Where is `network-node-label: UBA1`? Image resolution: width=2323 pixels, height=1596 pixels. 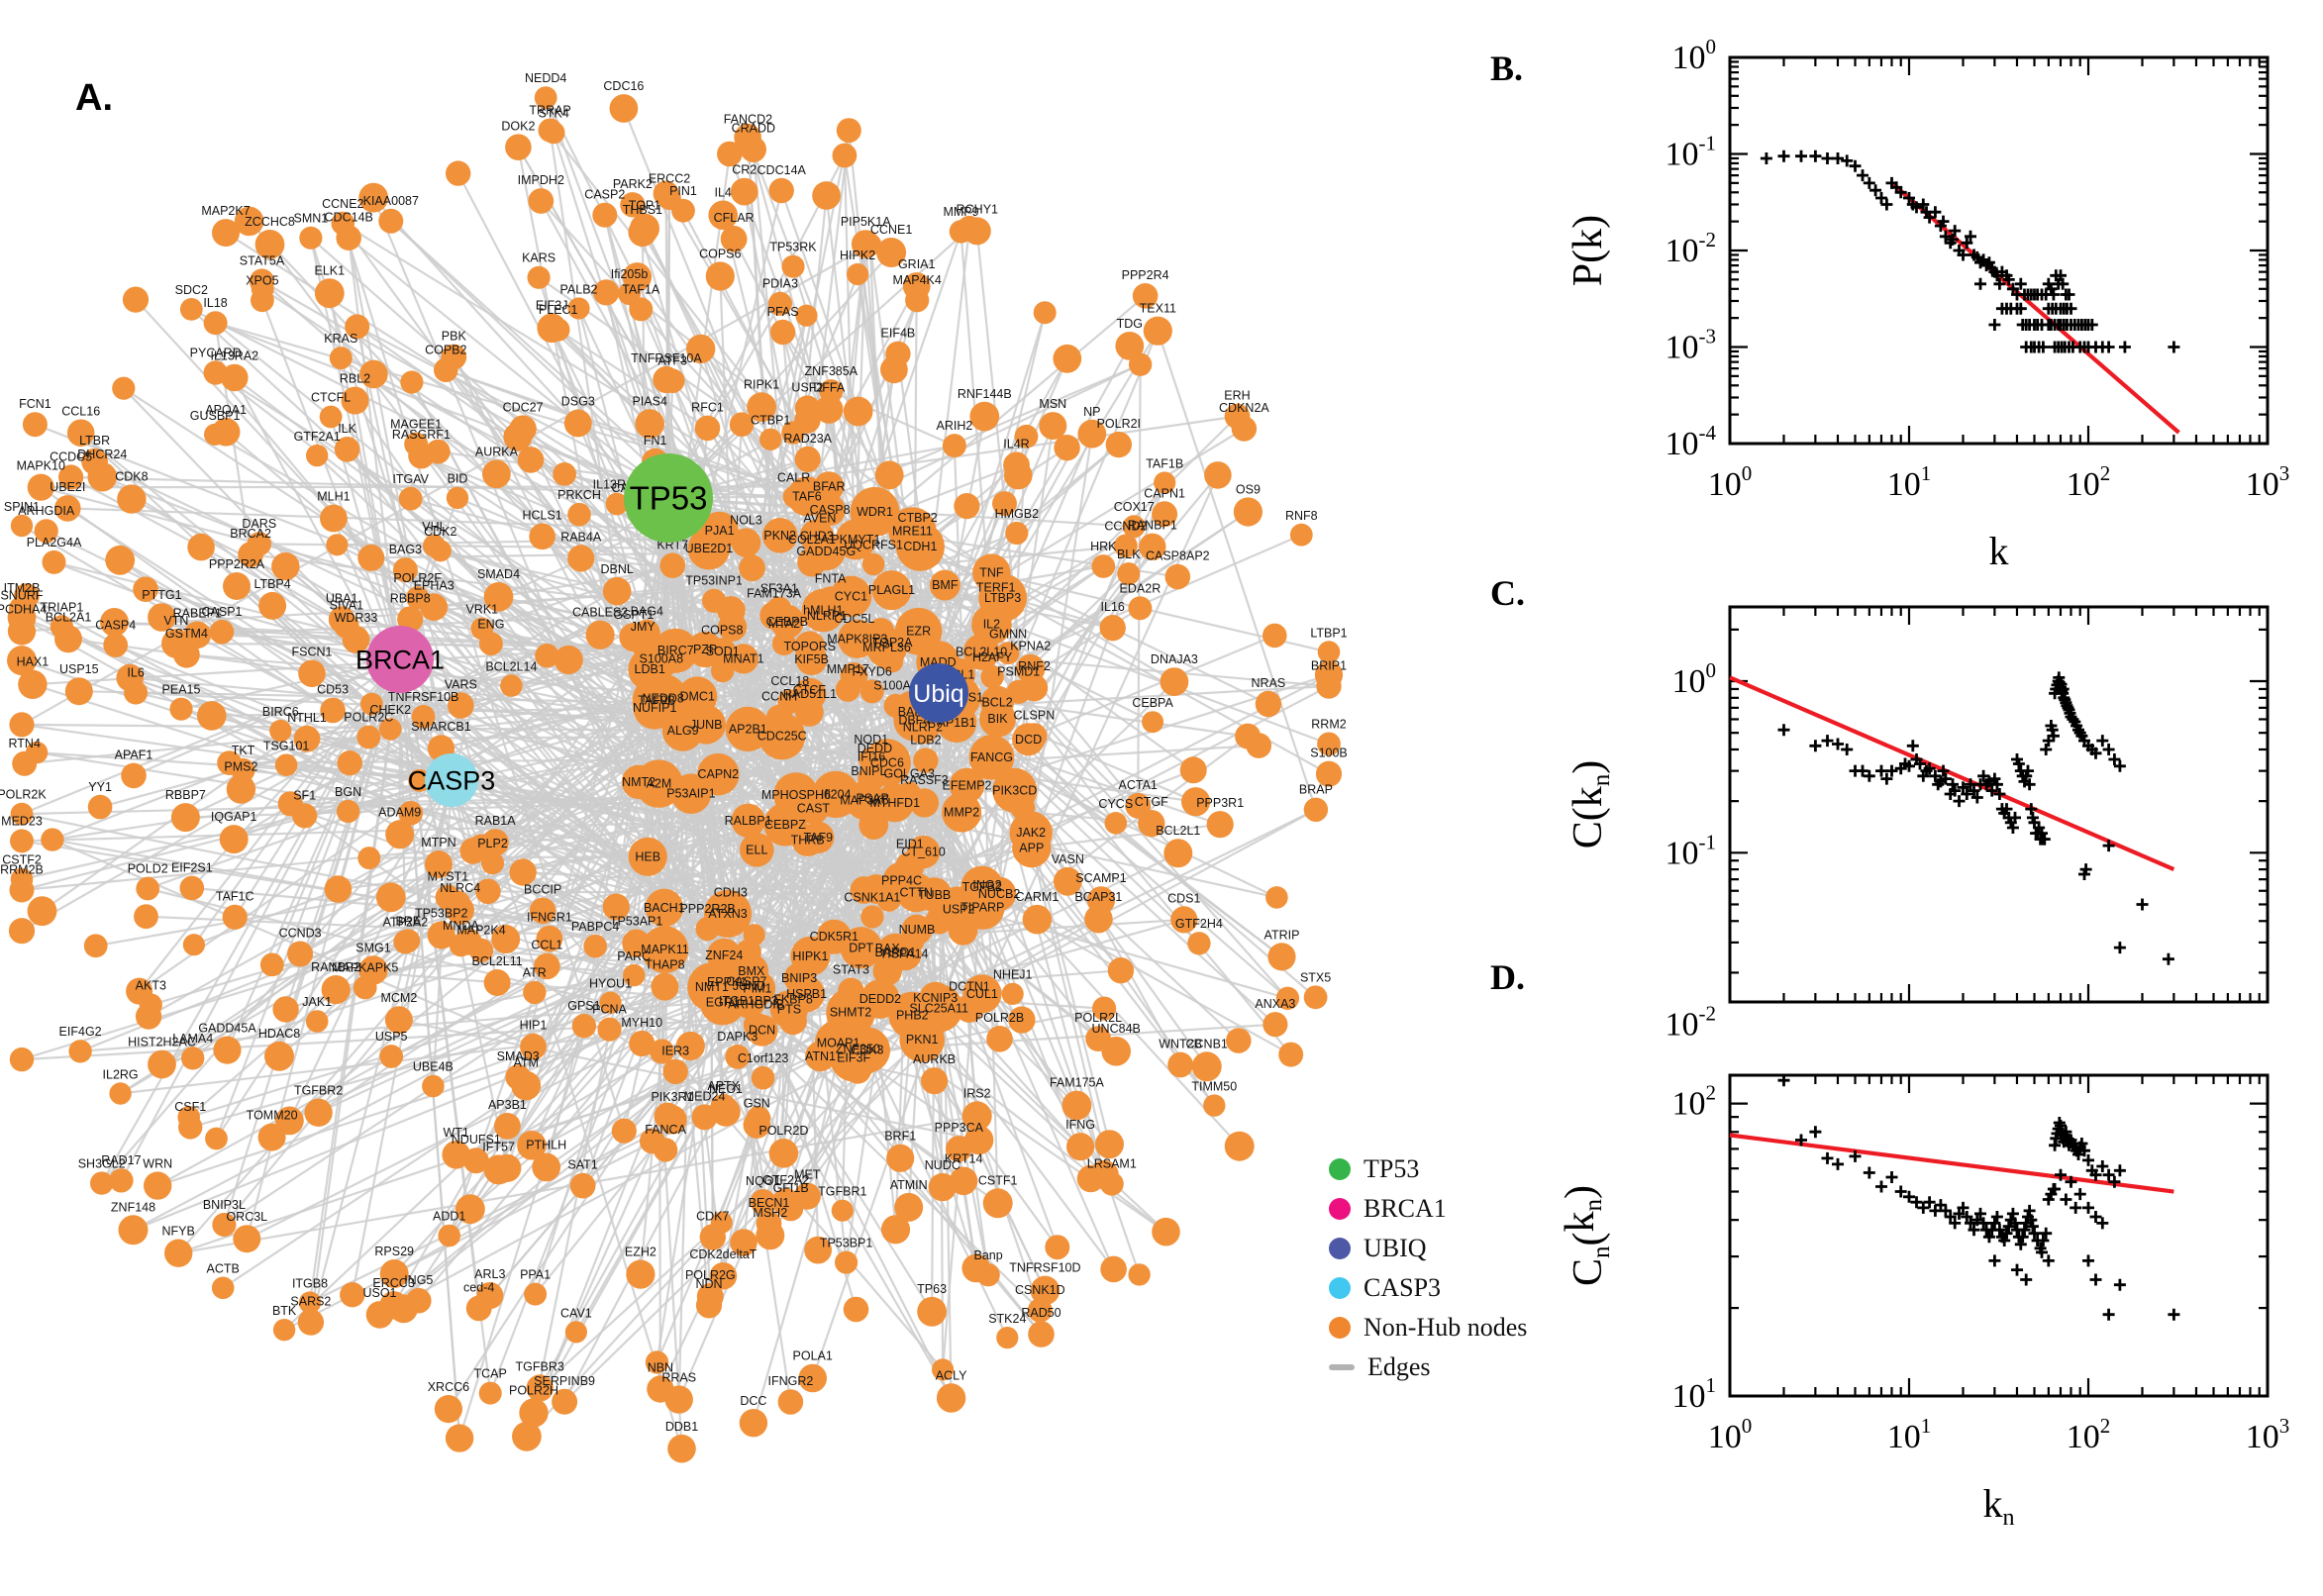 network-node-label: UBA1 is located at coordinates (342, 599).